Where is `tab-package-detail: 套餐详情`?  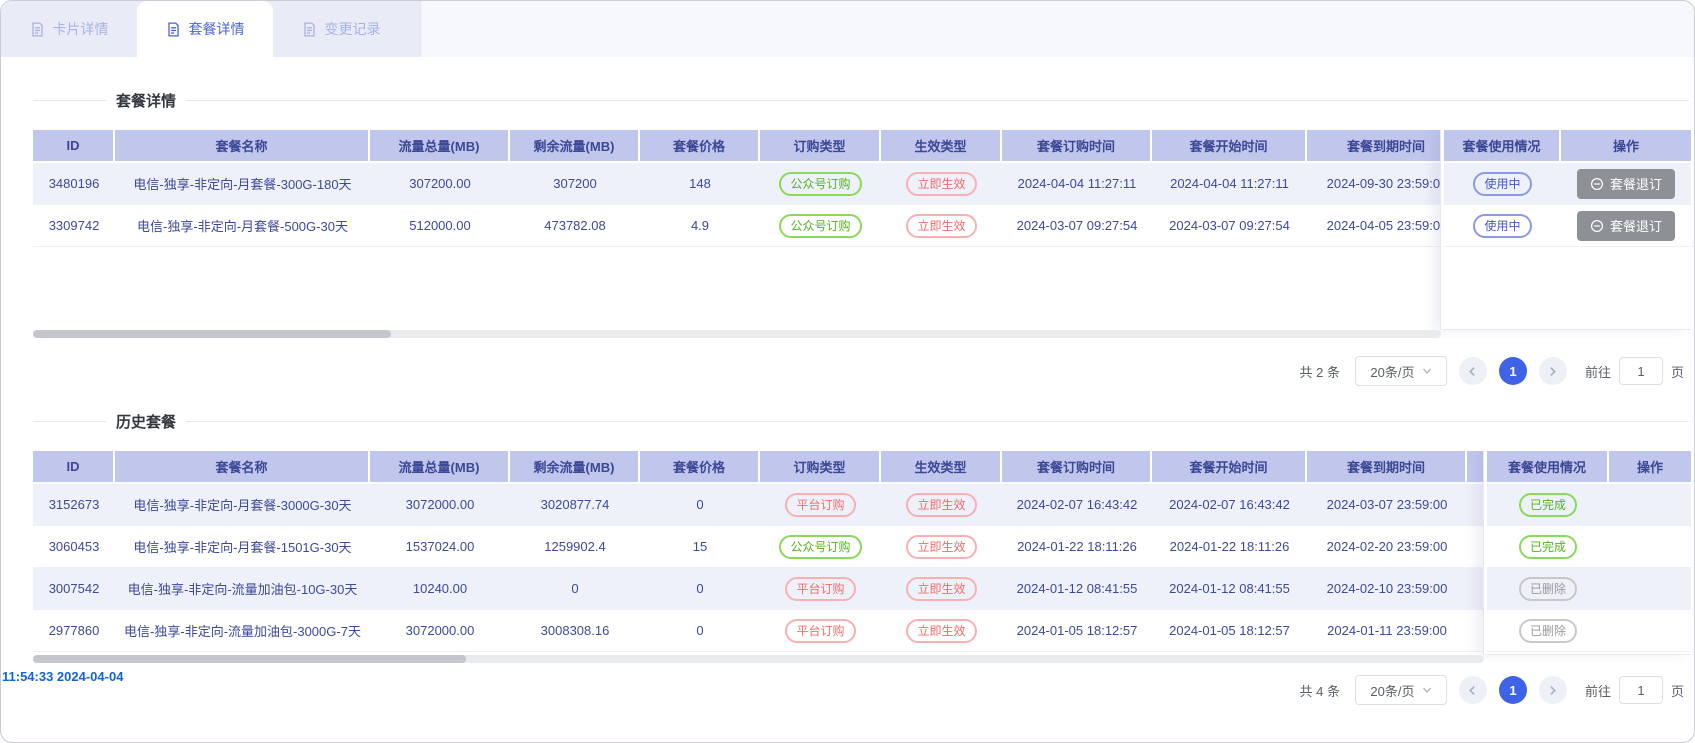 tab-package-detail: 套餐详情 is located at coordinates (205, 29).